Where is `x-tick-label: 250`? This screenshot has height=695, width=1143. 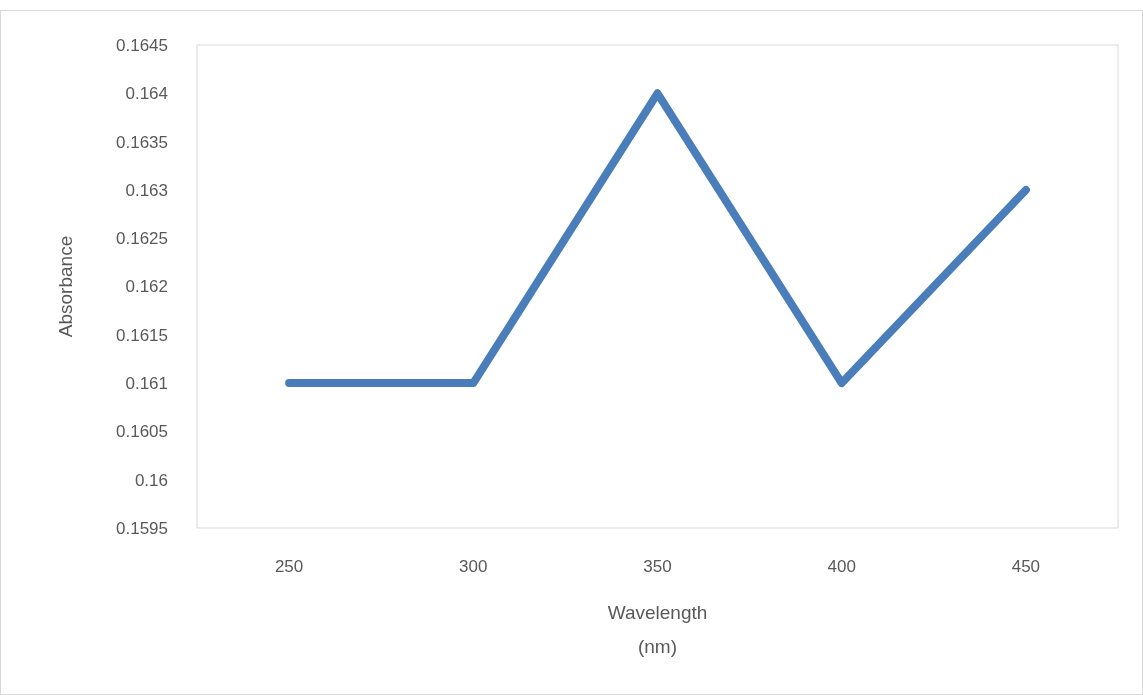
x-tick-label: 250 is located at coordinates (289, 566).